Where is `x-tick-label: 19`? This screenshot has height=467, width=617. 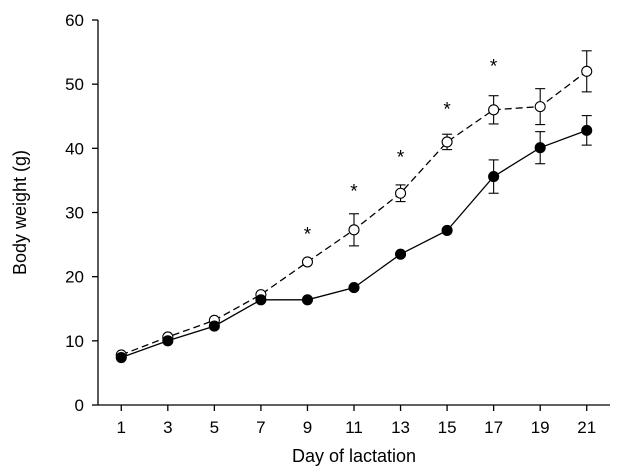
x-tick-label: 19 is located at coordinates (540, 427).